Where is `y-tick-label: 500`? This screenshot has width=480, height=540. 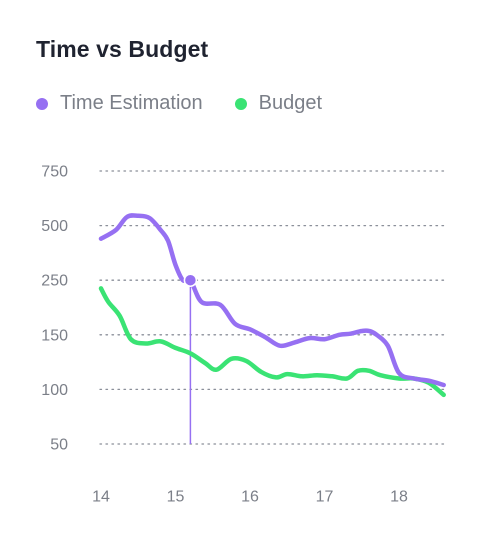
y-tick-label: 500 is located at coordinates (54, 226).